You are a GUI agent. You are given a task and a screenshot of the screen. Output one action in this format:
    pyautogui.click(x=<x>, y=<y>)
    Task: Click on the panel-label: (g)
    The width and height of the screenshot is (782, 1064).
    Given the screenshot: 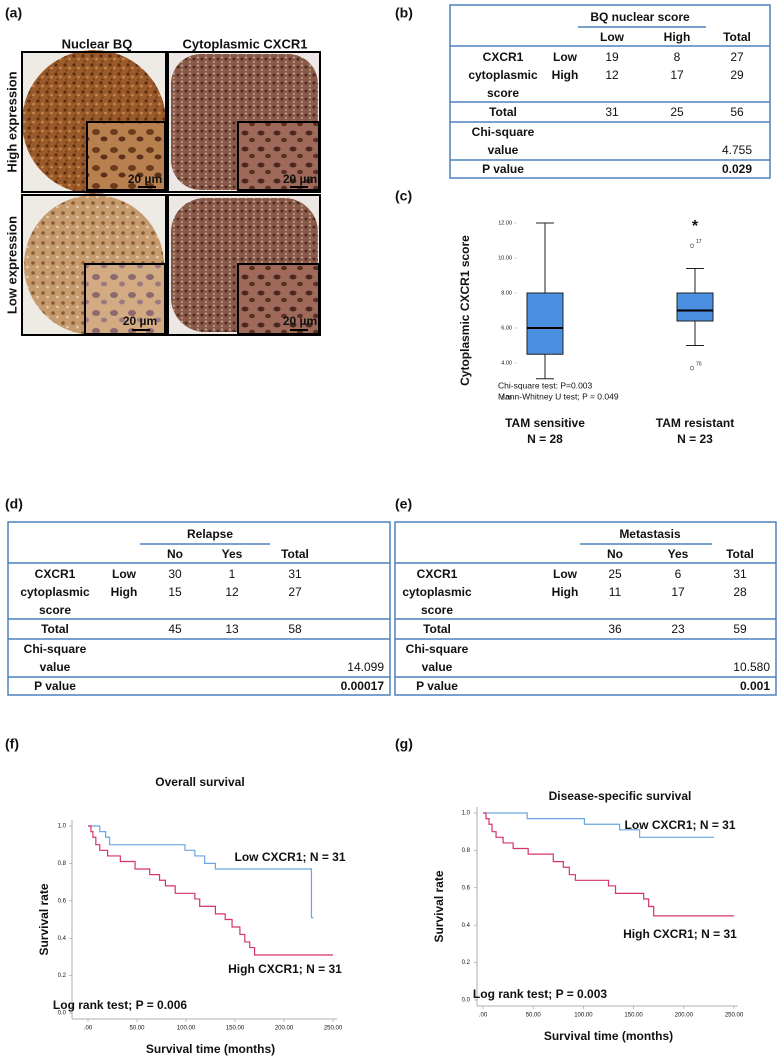 What is the action you would take?
    pyautogui.click(x=404, y=744)
    